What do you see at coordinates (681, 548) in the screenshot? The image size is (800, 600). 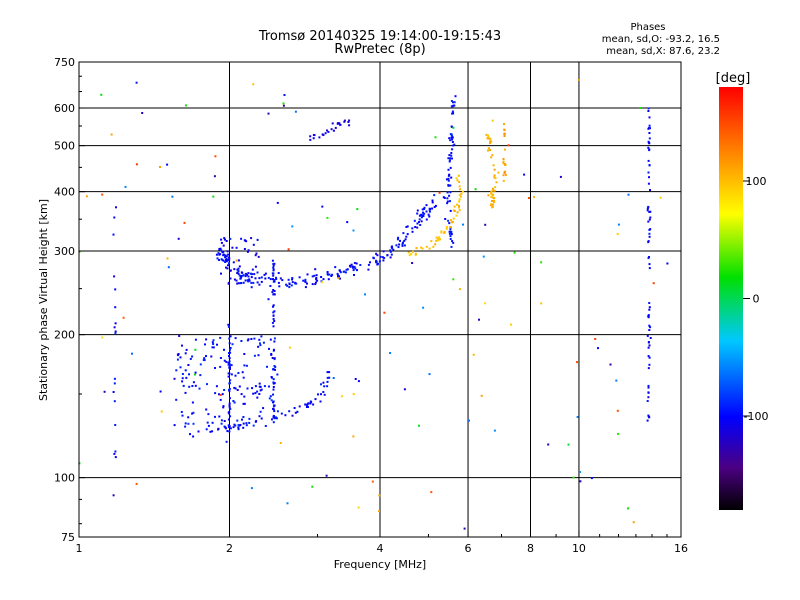 I see `x-tick-label: 16` at bounding box center [681, 548].